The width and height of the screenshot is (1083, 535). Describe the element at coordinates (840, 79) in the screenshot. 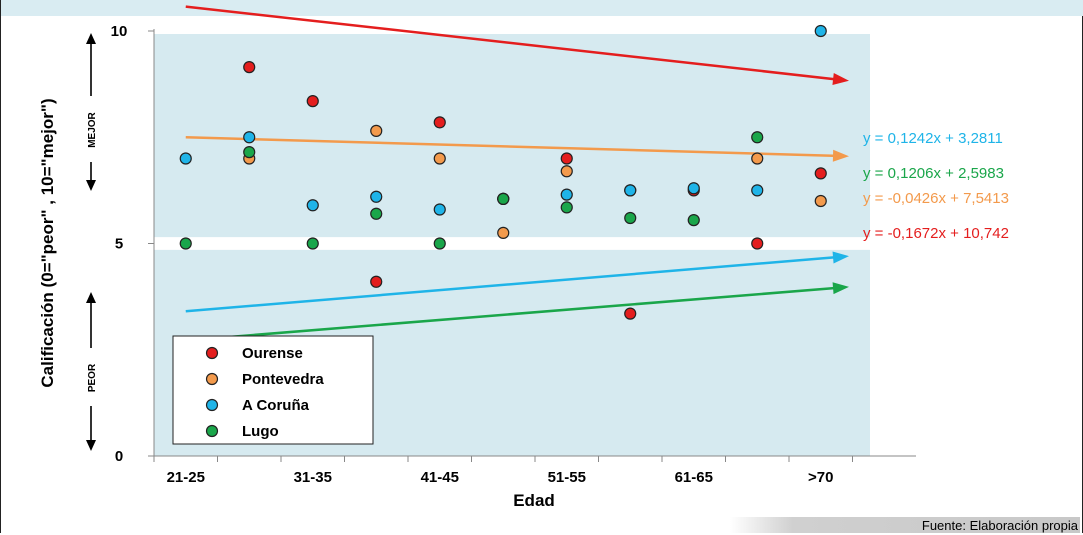

I see `trendline-arrowhead-ourense` at that location.